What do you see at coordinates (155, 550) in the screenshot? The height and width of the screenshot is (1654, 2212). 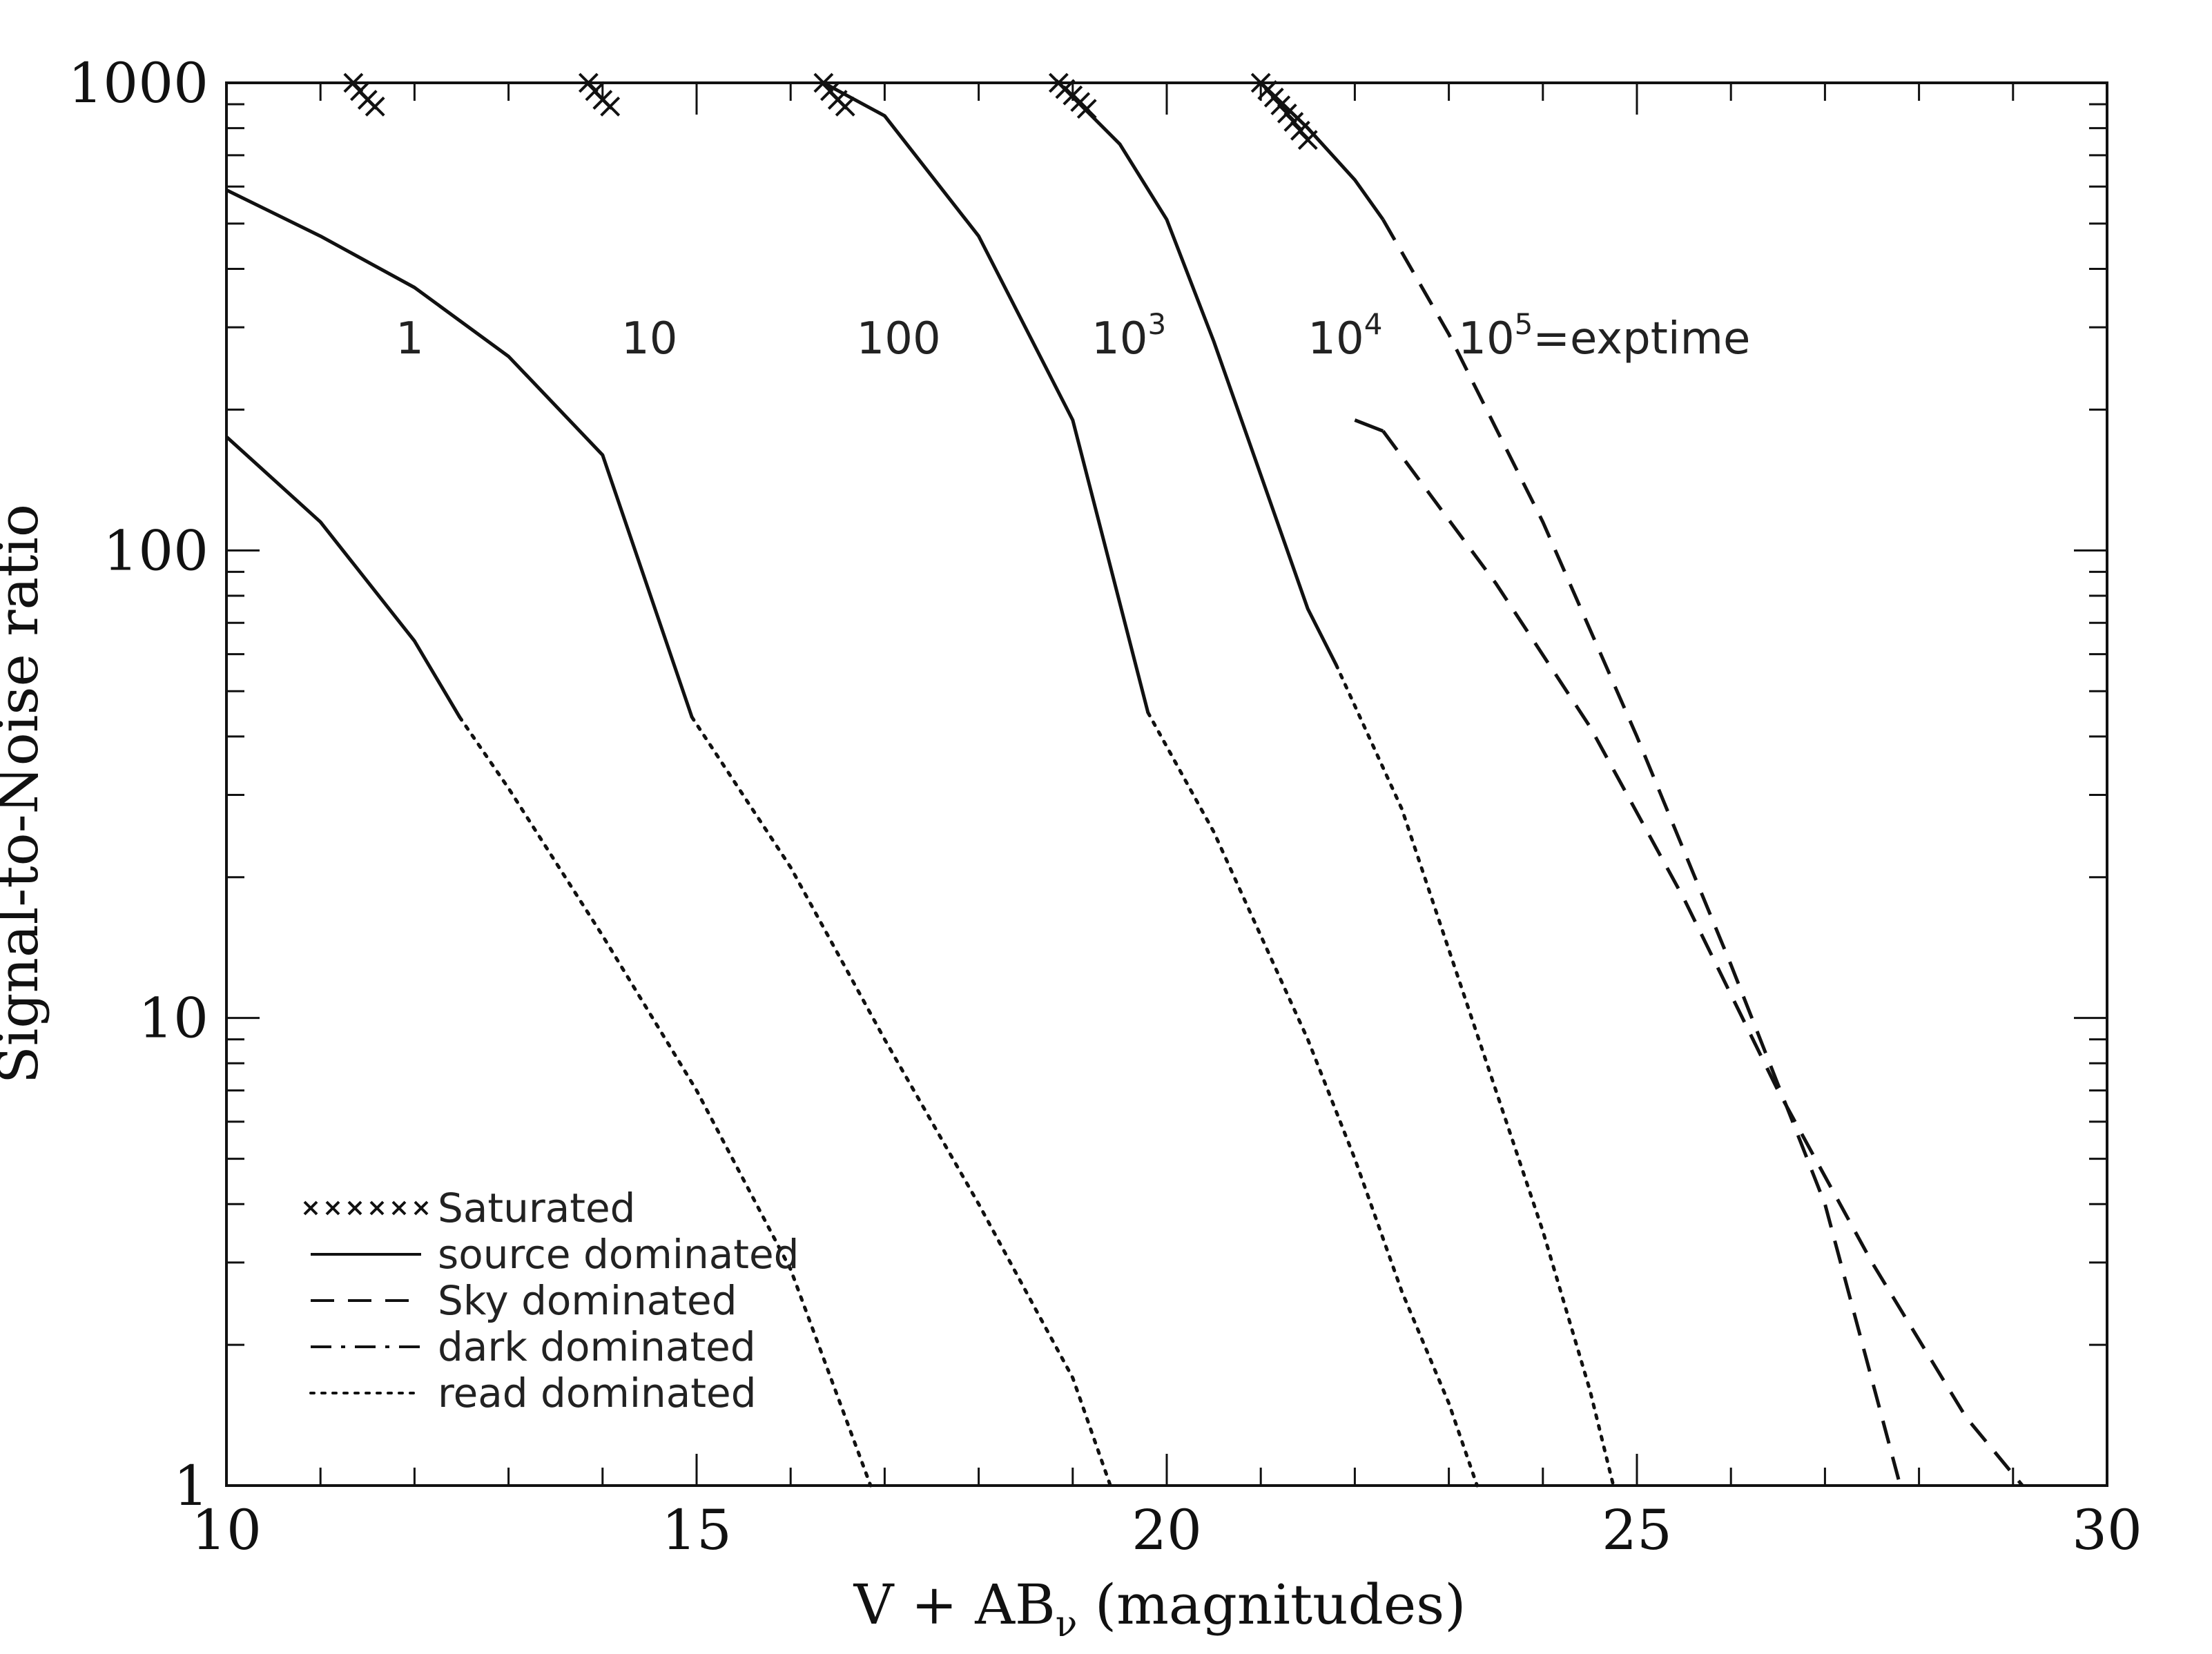 I see `y-tick-label: 100` at bounding box center [155, 550].